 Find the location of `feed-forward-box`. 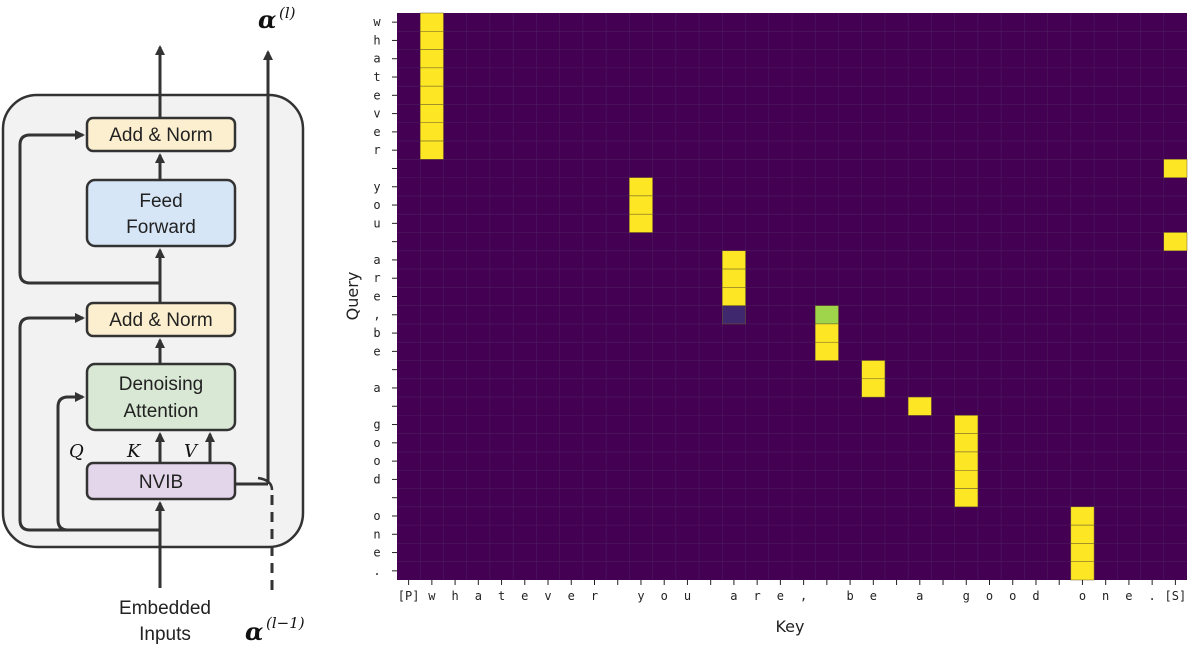

feed-forward-box is located at coordinates (161, 213).